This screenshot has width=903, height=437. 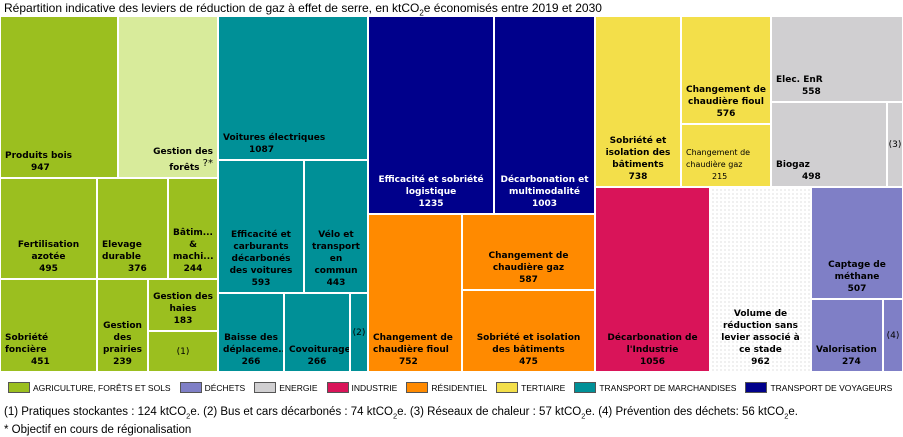 What do you see at coordinates (253, 350) in the screenshot?
I see `cell-label: Baisse des déplaceme... 266` at bounding box center [253, 350].